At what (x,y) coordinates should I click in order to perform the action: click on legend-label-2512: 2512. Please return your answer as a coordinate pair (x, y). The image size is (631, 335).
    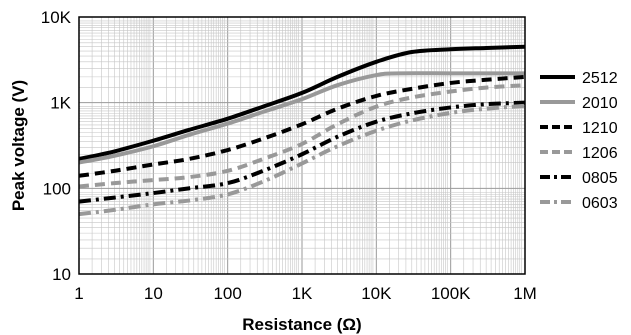
    Looking at the image, I should click on (600, 78).